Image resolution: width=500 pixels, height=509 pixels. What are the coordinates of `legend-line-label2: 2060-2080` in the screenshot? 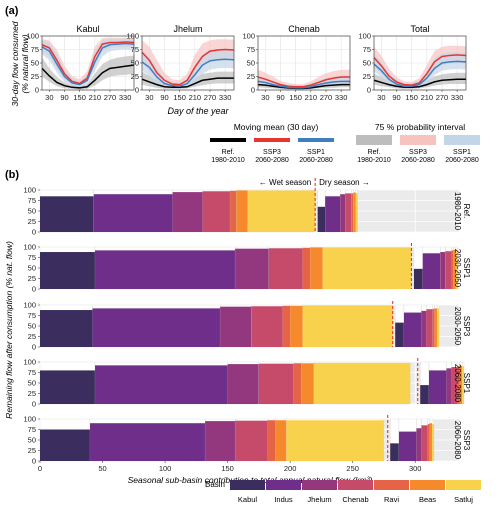 It's located at (316, 160).